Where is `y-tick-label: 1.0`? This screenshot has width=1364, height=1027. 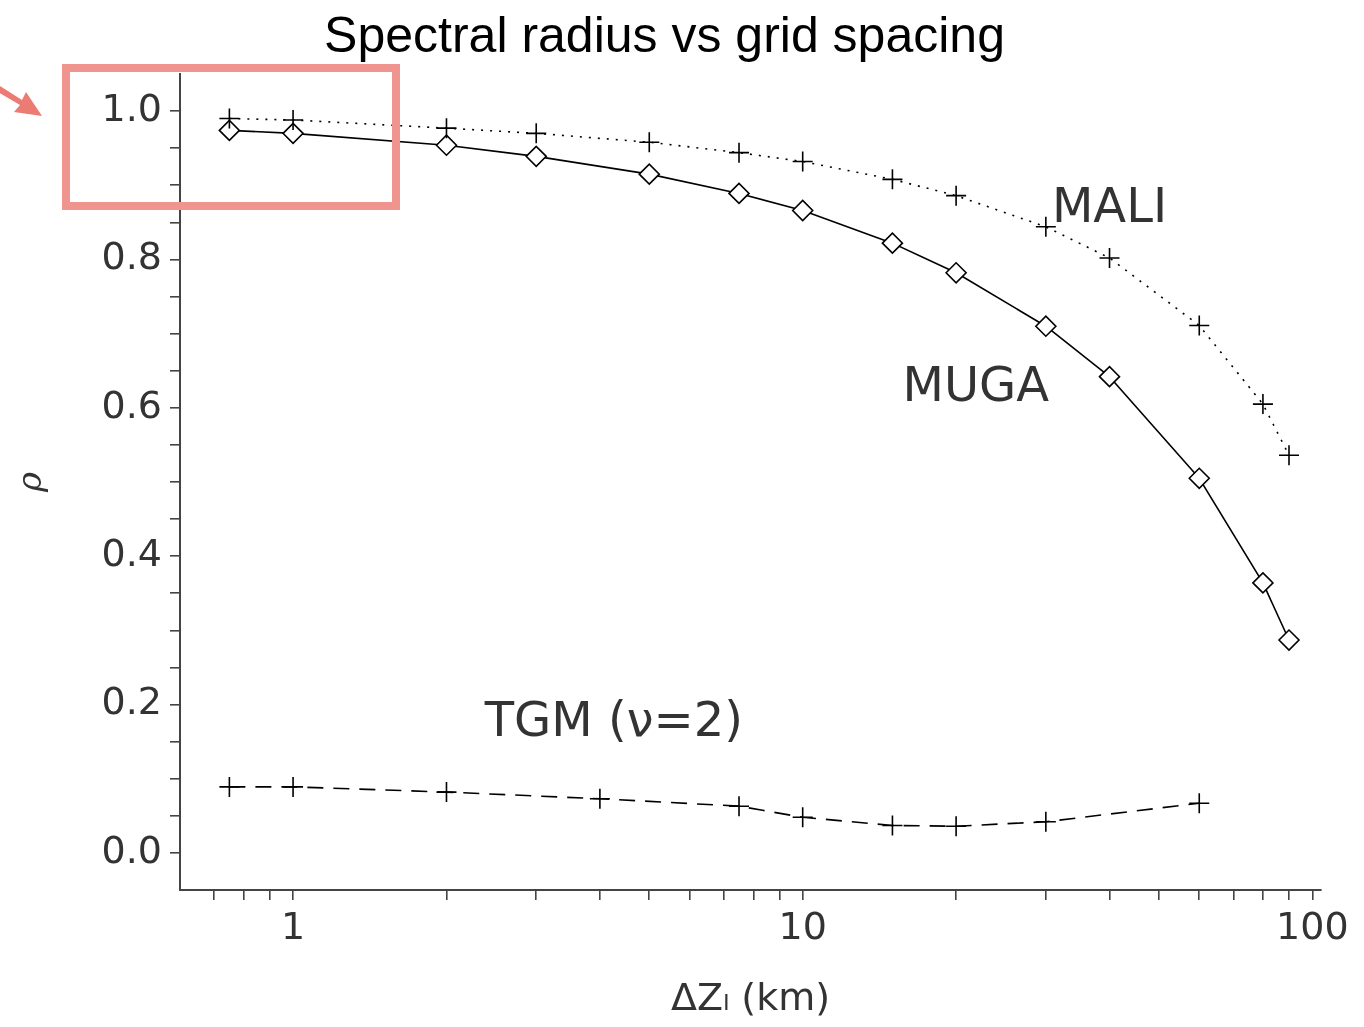
y-tick-label: 1.0 is located at coordinates (131, 107).